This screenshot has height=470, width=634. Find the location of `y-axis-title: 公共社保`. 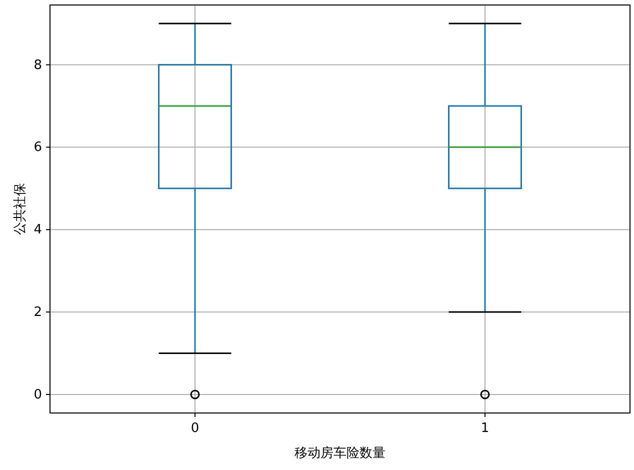

y-axis-title: 公共社保 is located at coordinates (20, 209).